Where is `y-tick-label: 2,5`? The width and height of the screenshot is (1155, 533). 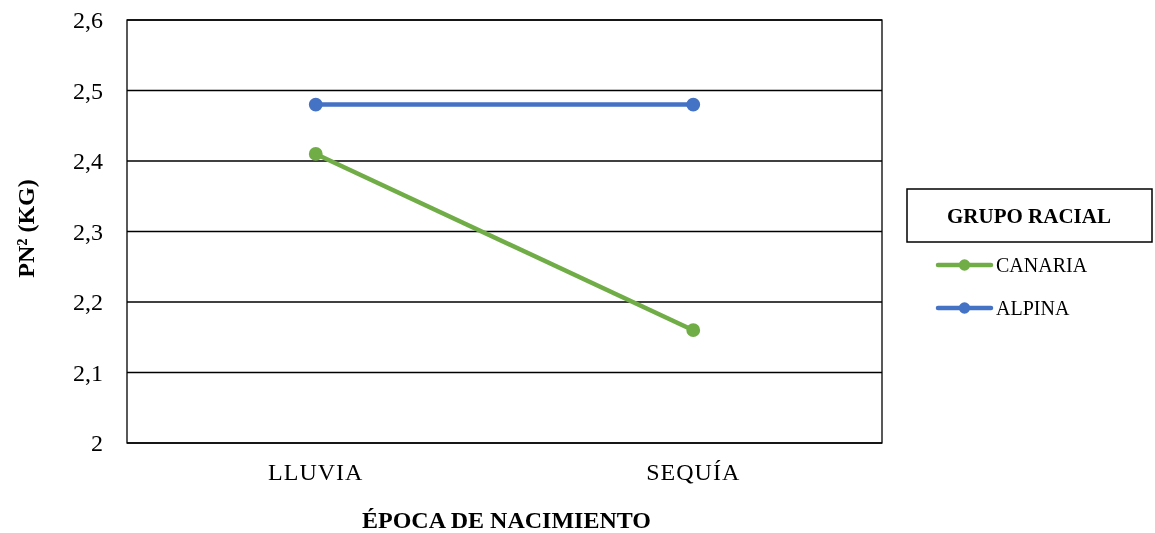 y-tick-label: 2,5 is located at coordinates (88, 90).